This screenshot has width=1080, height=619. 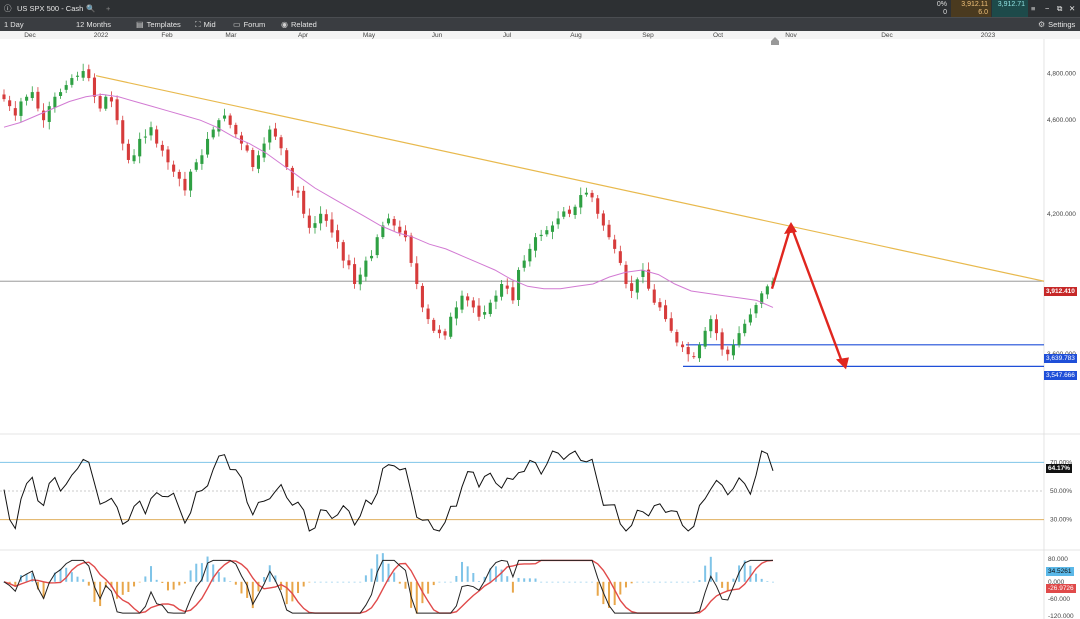 What do you see at coordinates (8, 8) in the screenshot?
I see `info-icon: ⓘ` at bounding box center [8, 8].